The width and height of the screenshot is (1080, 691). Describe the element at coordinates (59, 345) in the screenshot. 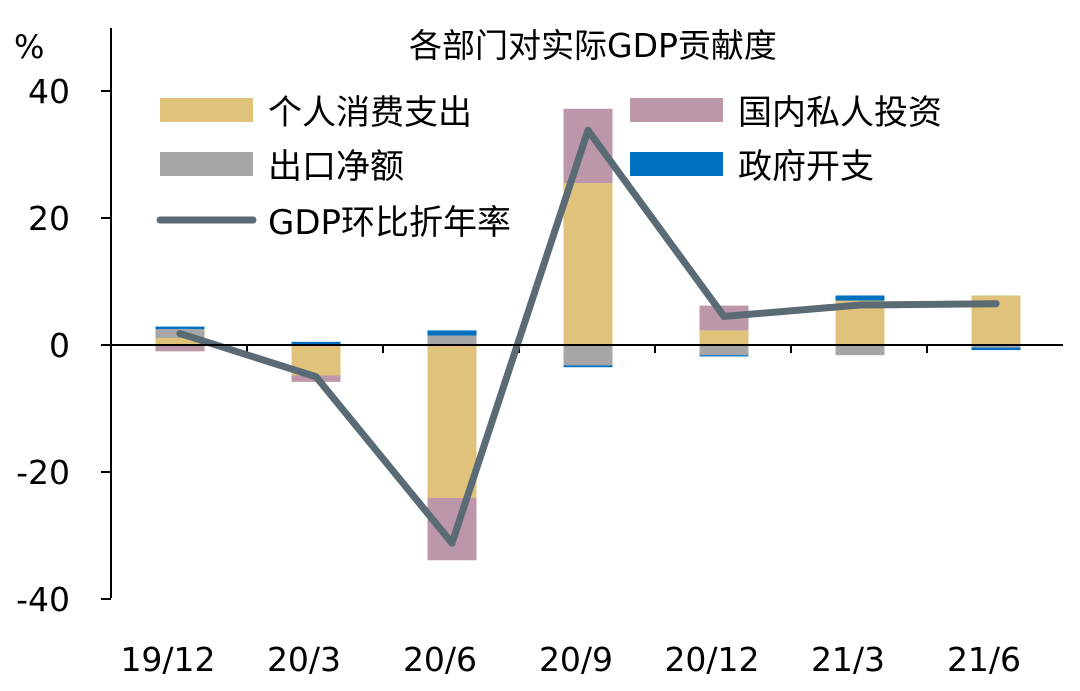

I see `y-tick-label: 0` at that location.